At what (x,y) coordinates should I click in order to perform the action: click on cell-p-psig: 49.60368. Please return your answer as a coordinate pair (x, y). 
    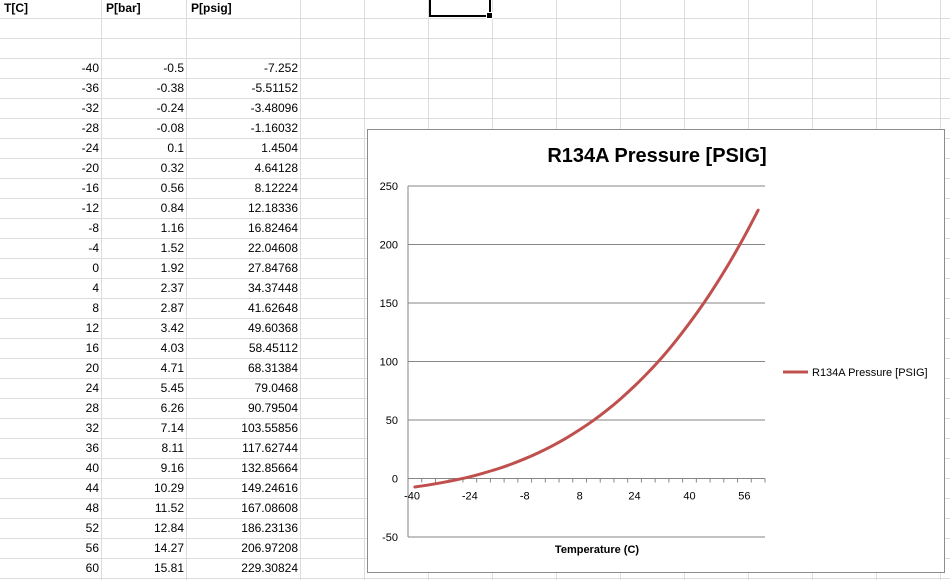
    Looking at the image, I should click on (272, 328).